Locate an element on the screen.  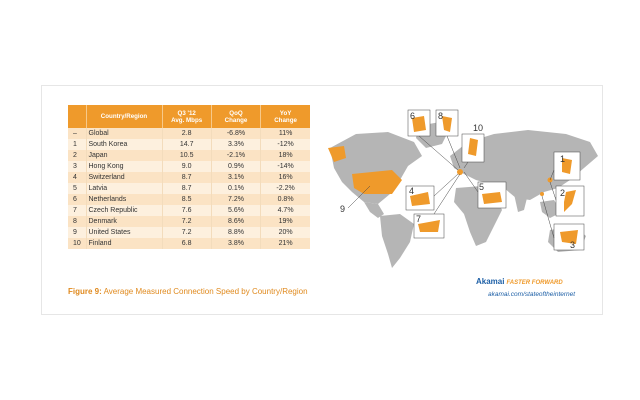
qoq-change-cell: 0.9% is located at coordinates (235, 166).